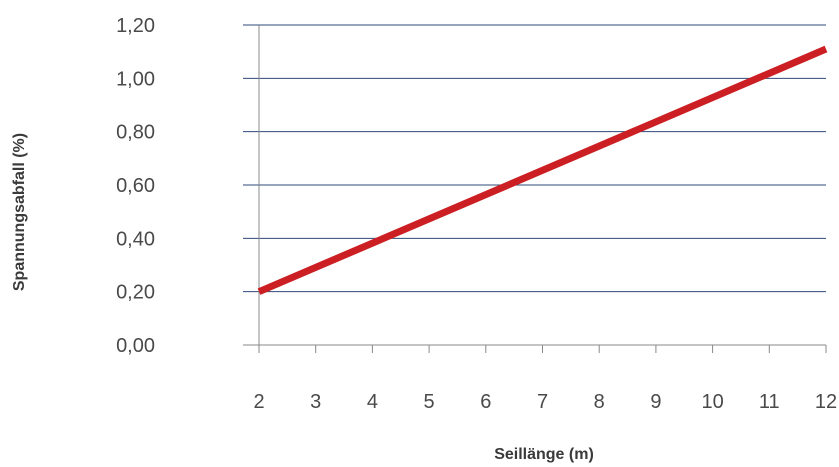  Describe the element at coordinates (485, 402) in the screenshot. I see `x-tick-label: 6` at that location.